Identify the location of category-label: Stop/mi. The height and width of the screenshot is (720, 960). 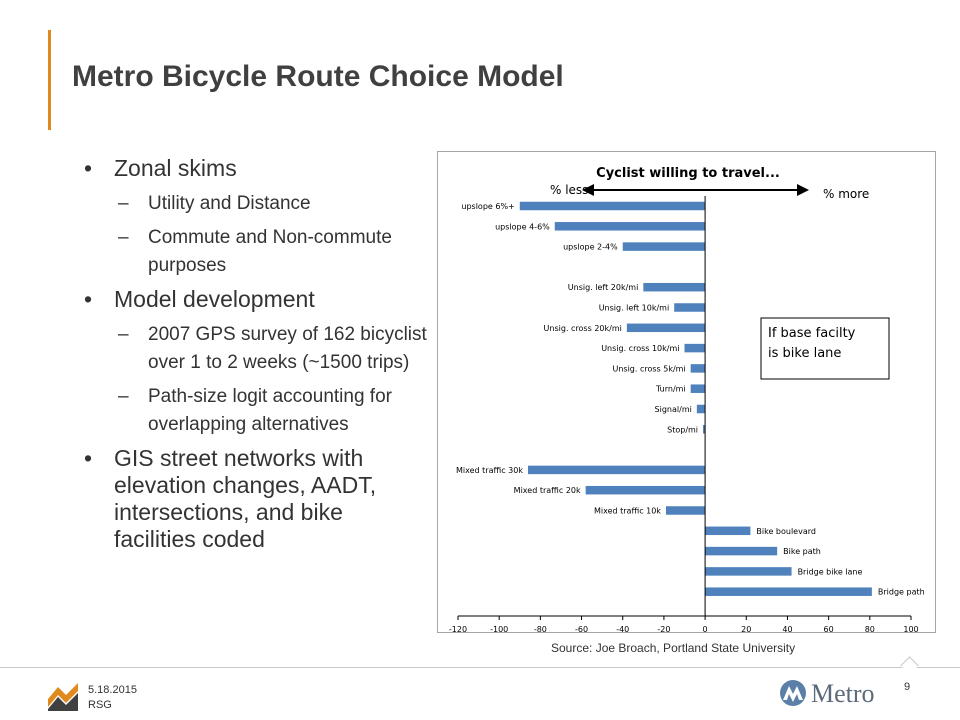
(682, 429).